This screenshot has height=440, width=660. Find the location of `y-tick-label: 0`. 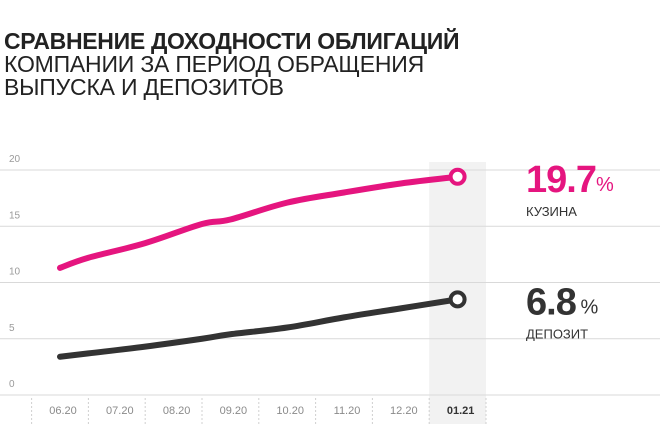

y-tick-label: 0 is located at coordinates (12, 384).